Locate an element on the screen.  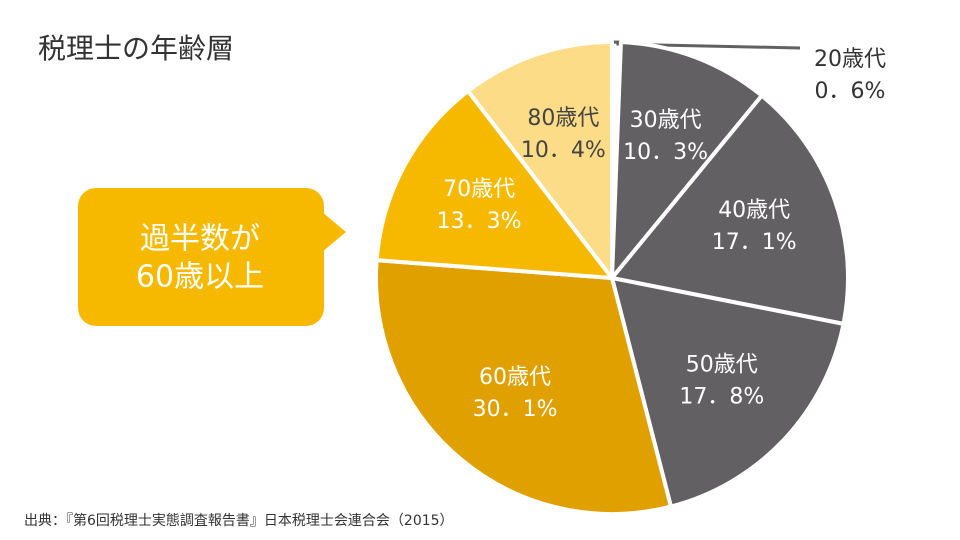
callout: 過半数が 60歳以上 is located at coordinates (212, 257).